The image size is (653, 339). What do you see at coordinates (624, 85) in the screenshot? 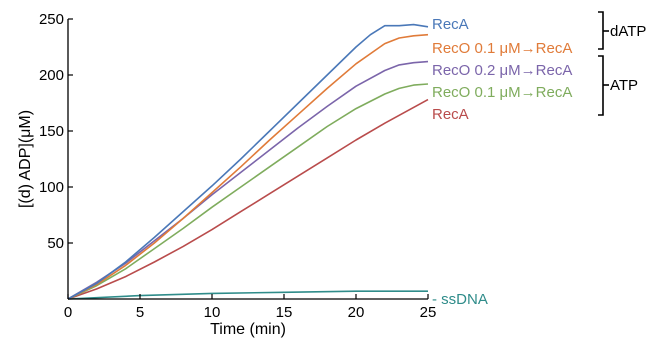
I see `atp-group-label: ATP` at bounding box center [624, 85].